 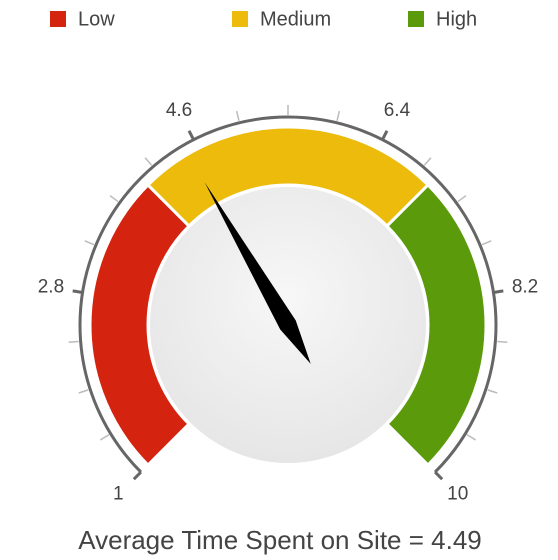 What do you see at coordinates (280, 540) in the screenshot?
I see `chart-title: Average Time Spent on Site = 4.49` at bounding box center [280, 540].